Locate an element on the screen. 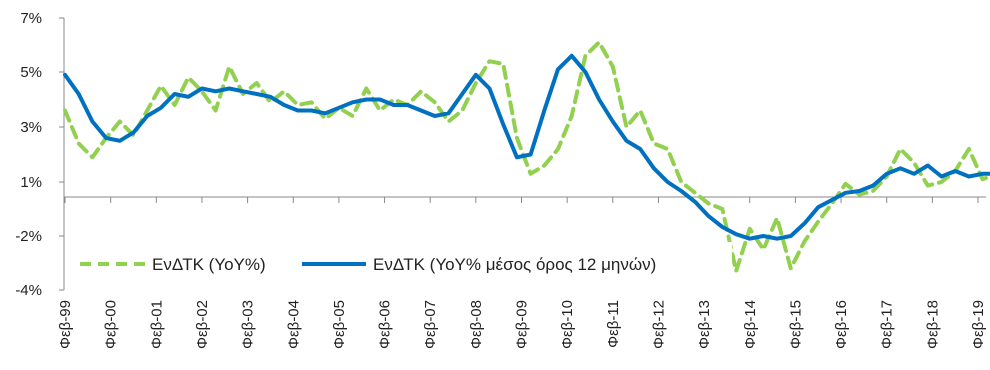 Image resolution: width=990 pixels, height=370 pixels. x-tick-label: Φεβ-16 is located at coordinates (841, 324).